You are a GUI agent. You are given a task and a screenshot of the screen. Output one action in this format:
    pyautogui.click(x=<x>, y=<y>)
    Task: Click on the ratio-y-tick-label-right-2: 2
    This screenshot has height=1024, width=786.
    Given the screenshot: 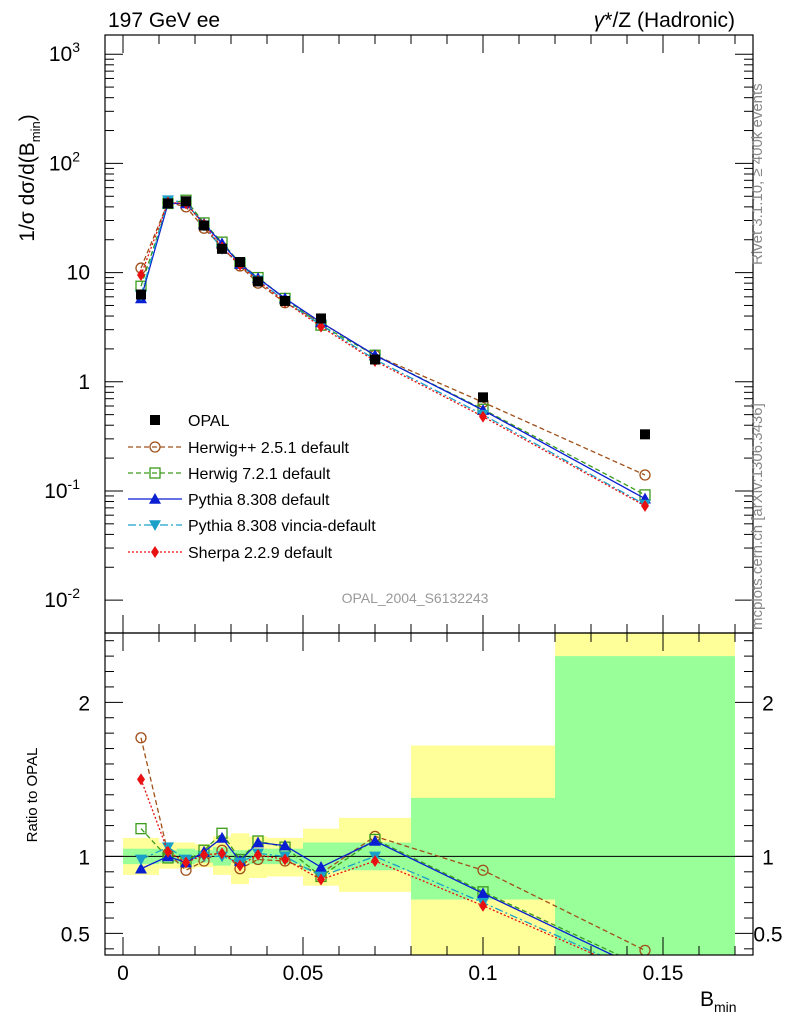 What is the action you would take?
    pyautogui.click(x=768, y=703)
    